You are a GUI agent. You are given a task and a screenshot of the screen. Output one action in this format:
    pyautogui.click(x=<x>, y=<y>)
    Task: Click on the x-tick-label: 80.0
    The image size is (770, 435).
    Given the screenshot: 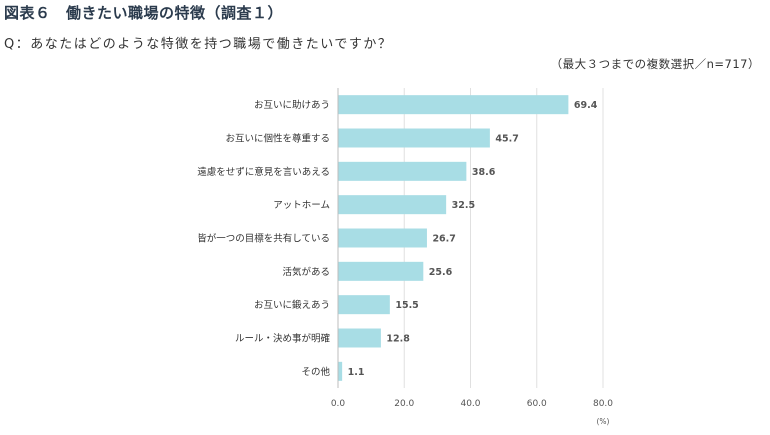 What is the action you would take?
    pyautogui.click(x=603, y=404)
    